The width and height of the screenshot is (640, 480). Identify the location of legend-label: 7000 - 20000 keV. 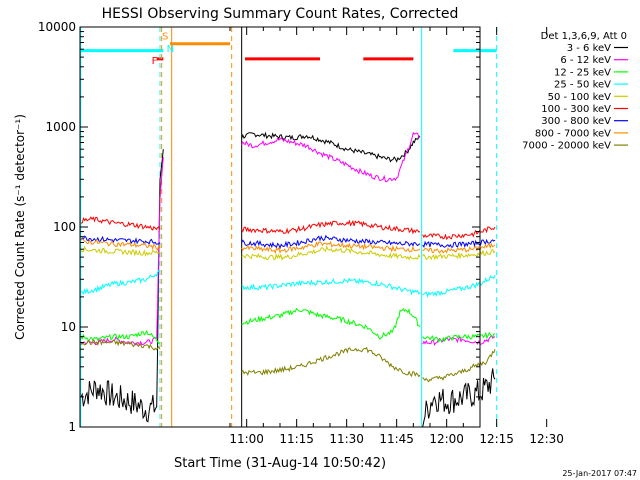
(566, 146).